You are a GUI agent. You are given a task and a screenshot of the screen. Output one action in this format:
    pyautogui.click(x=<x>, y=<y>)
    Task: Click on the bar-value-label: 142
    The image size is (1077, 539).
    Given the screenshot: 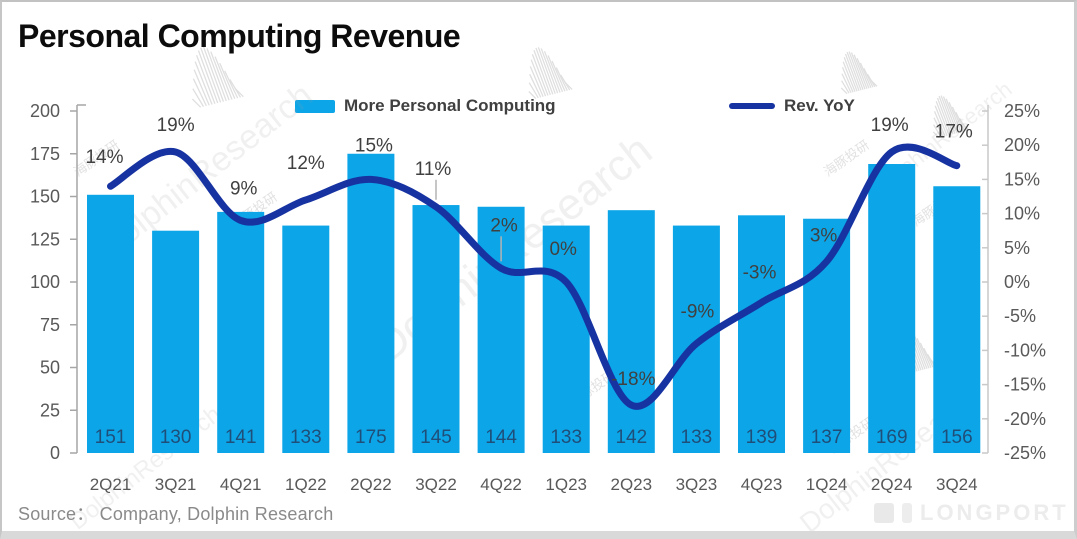 What is the action you would take?
    pyautogui.click(x=631, y=437)
    